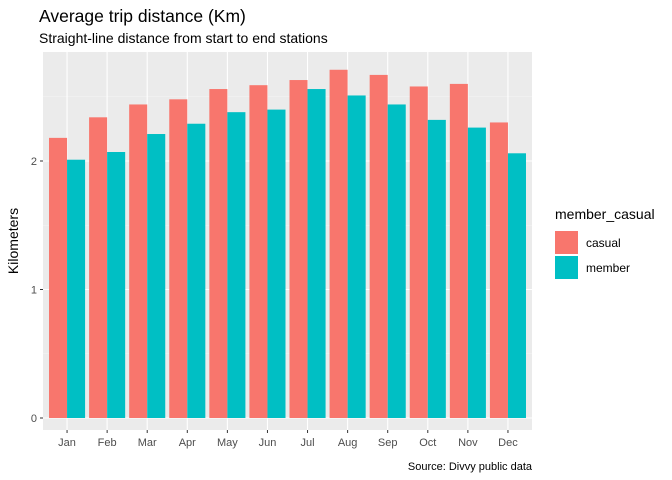 The image size is (672, 480). I want to click on x-tick-label: Dec, so click(508, 443).